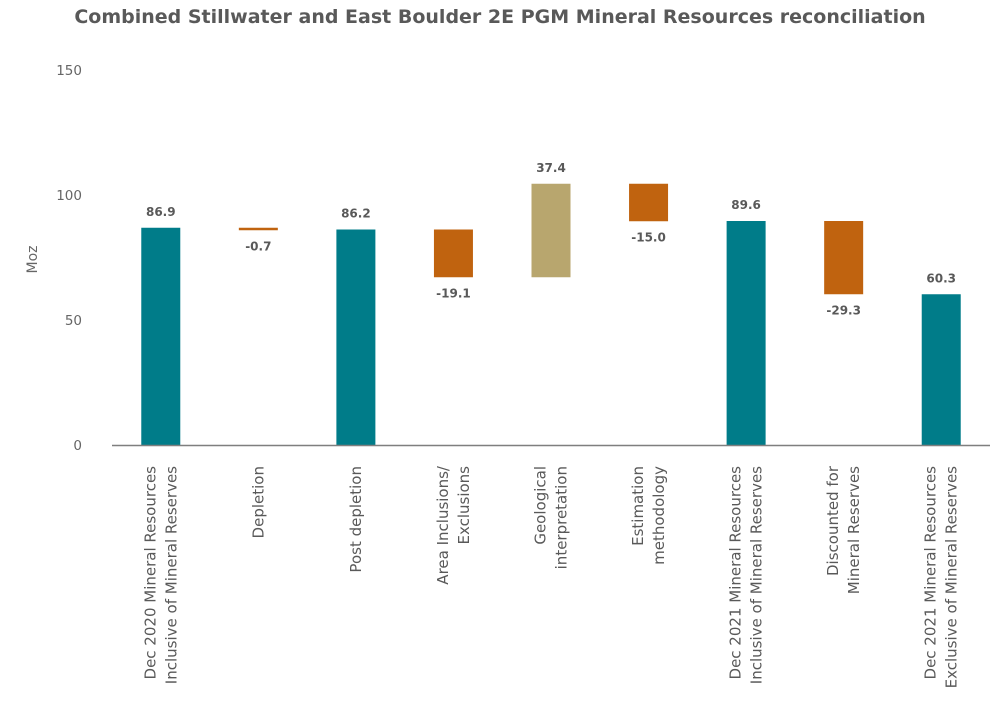  Describe the element at coordinates (854, 530) in the screenshot. I see `category-label: Mineral Reserves` at that location.